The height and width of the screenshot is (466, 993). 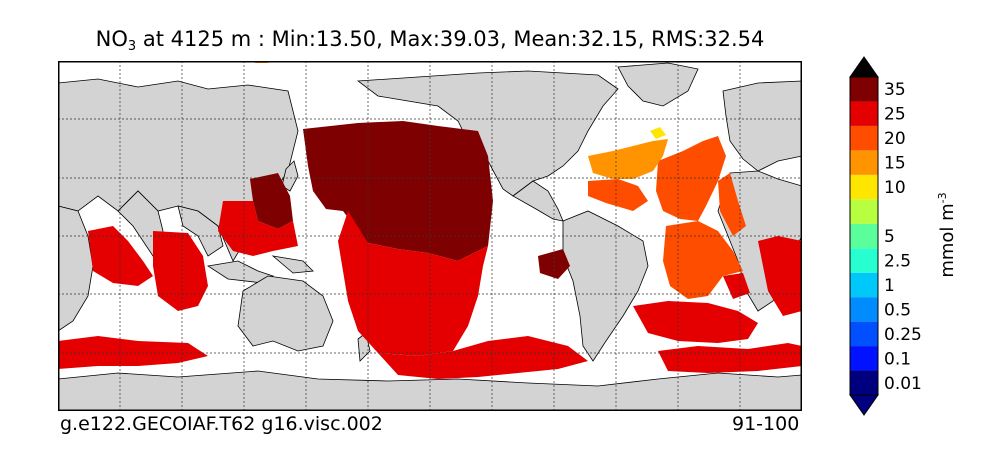 What do you see at coordinates (292, 264) in the screenshot?
I see `land-new-guinea` at bounding box center [292, 264].